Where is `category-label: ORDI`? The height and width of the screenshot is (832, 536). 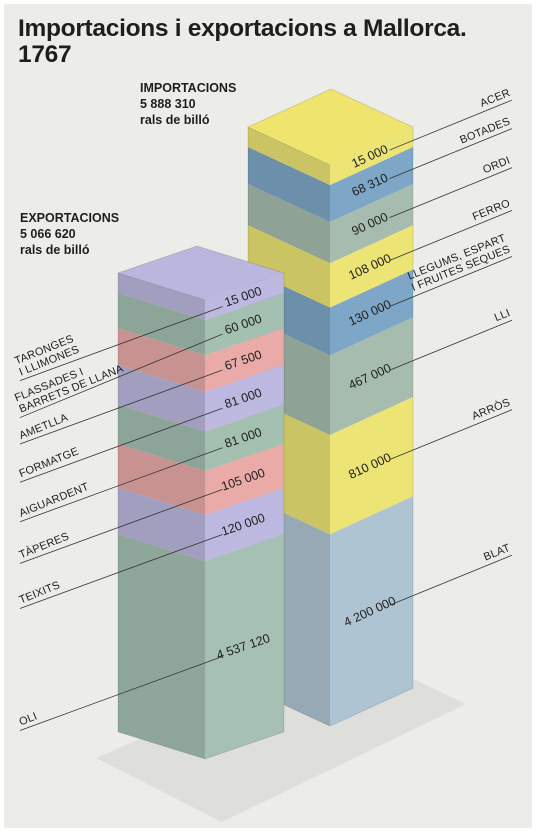 category-label: ORDI is located at coordinates (496, 166).